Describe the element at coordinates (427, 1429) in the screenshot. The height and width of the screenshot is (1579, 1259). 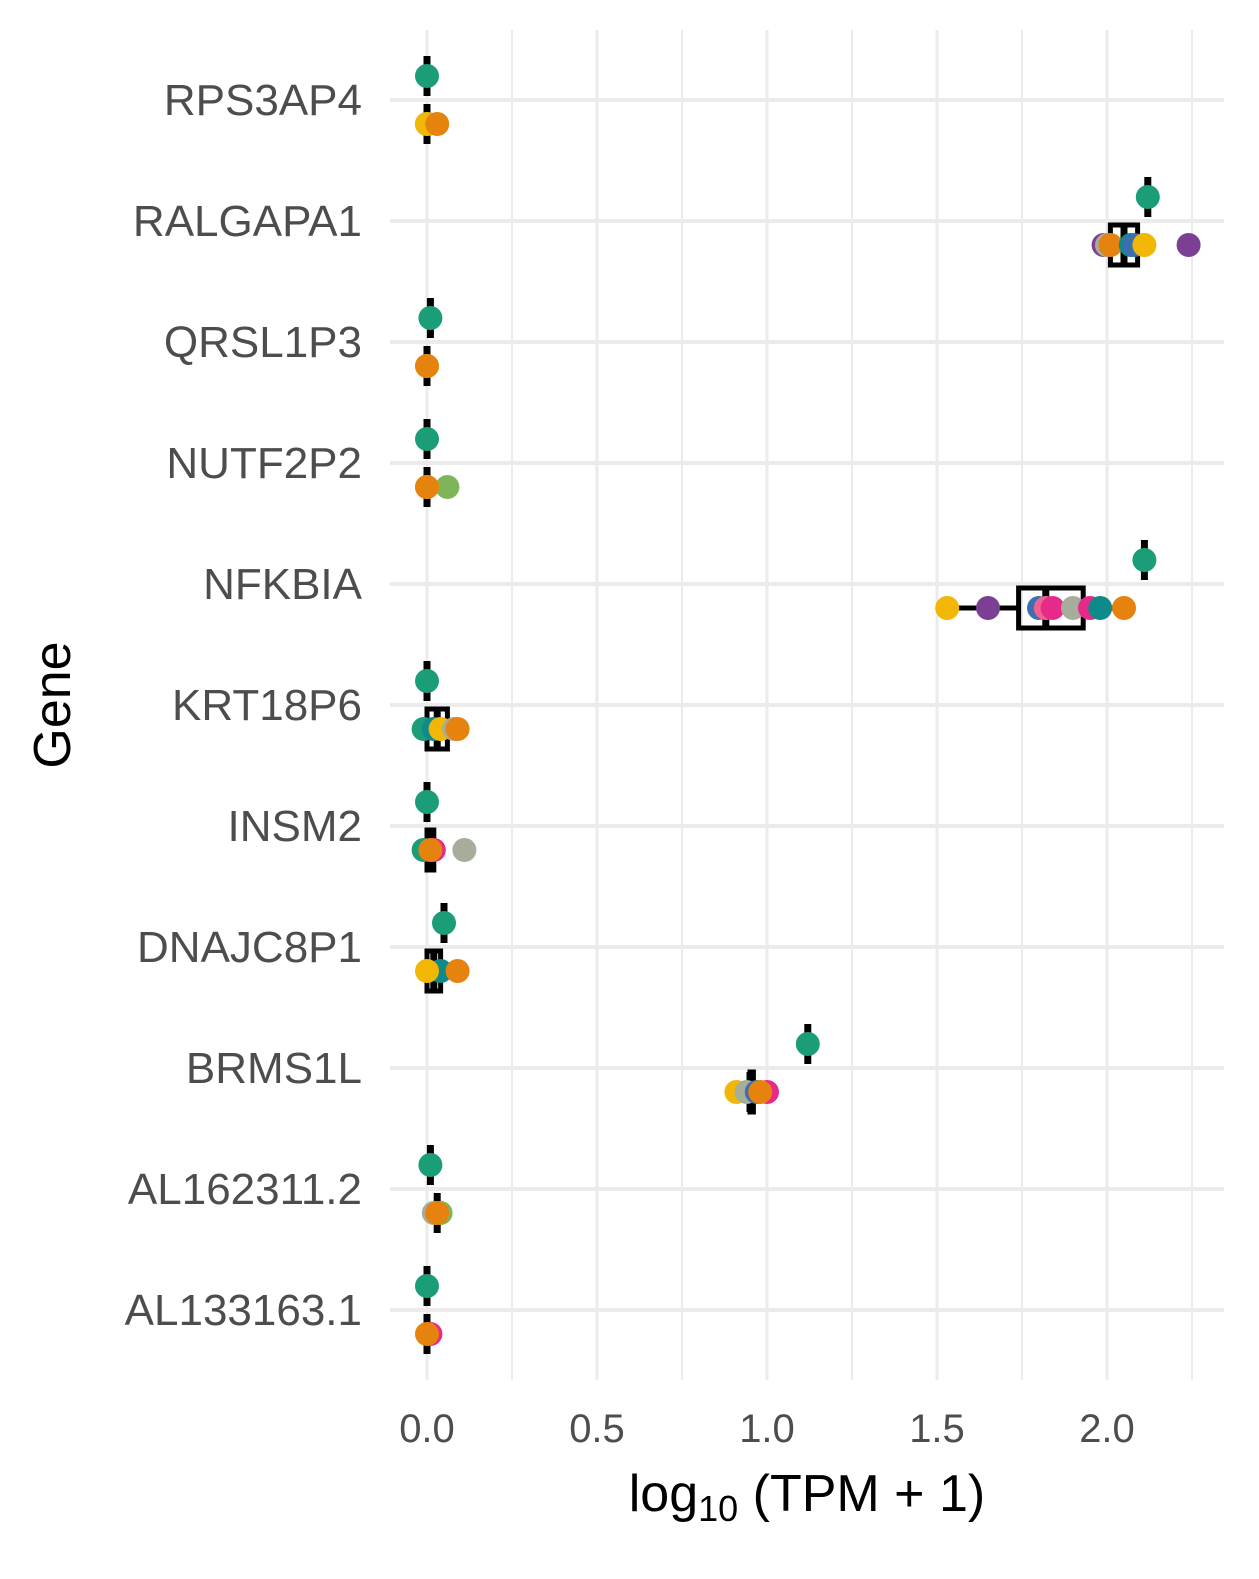
I see `x-tick-label: 0.0` at that location.